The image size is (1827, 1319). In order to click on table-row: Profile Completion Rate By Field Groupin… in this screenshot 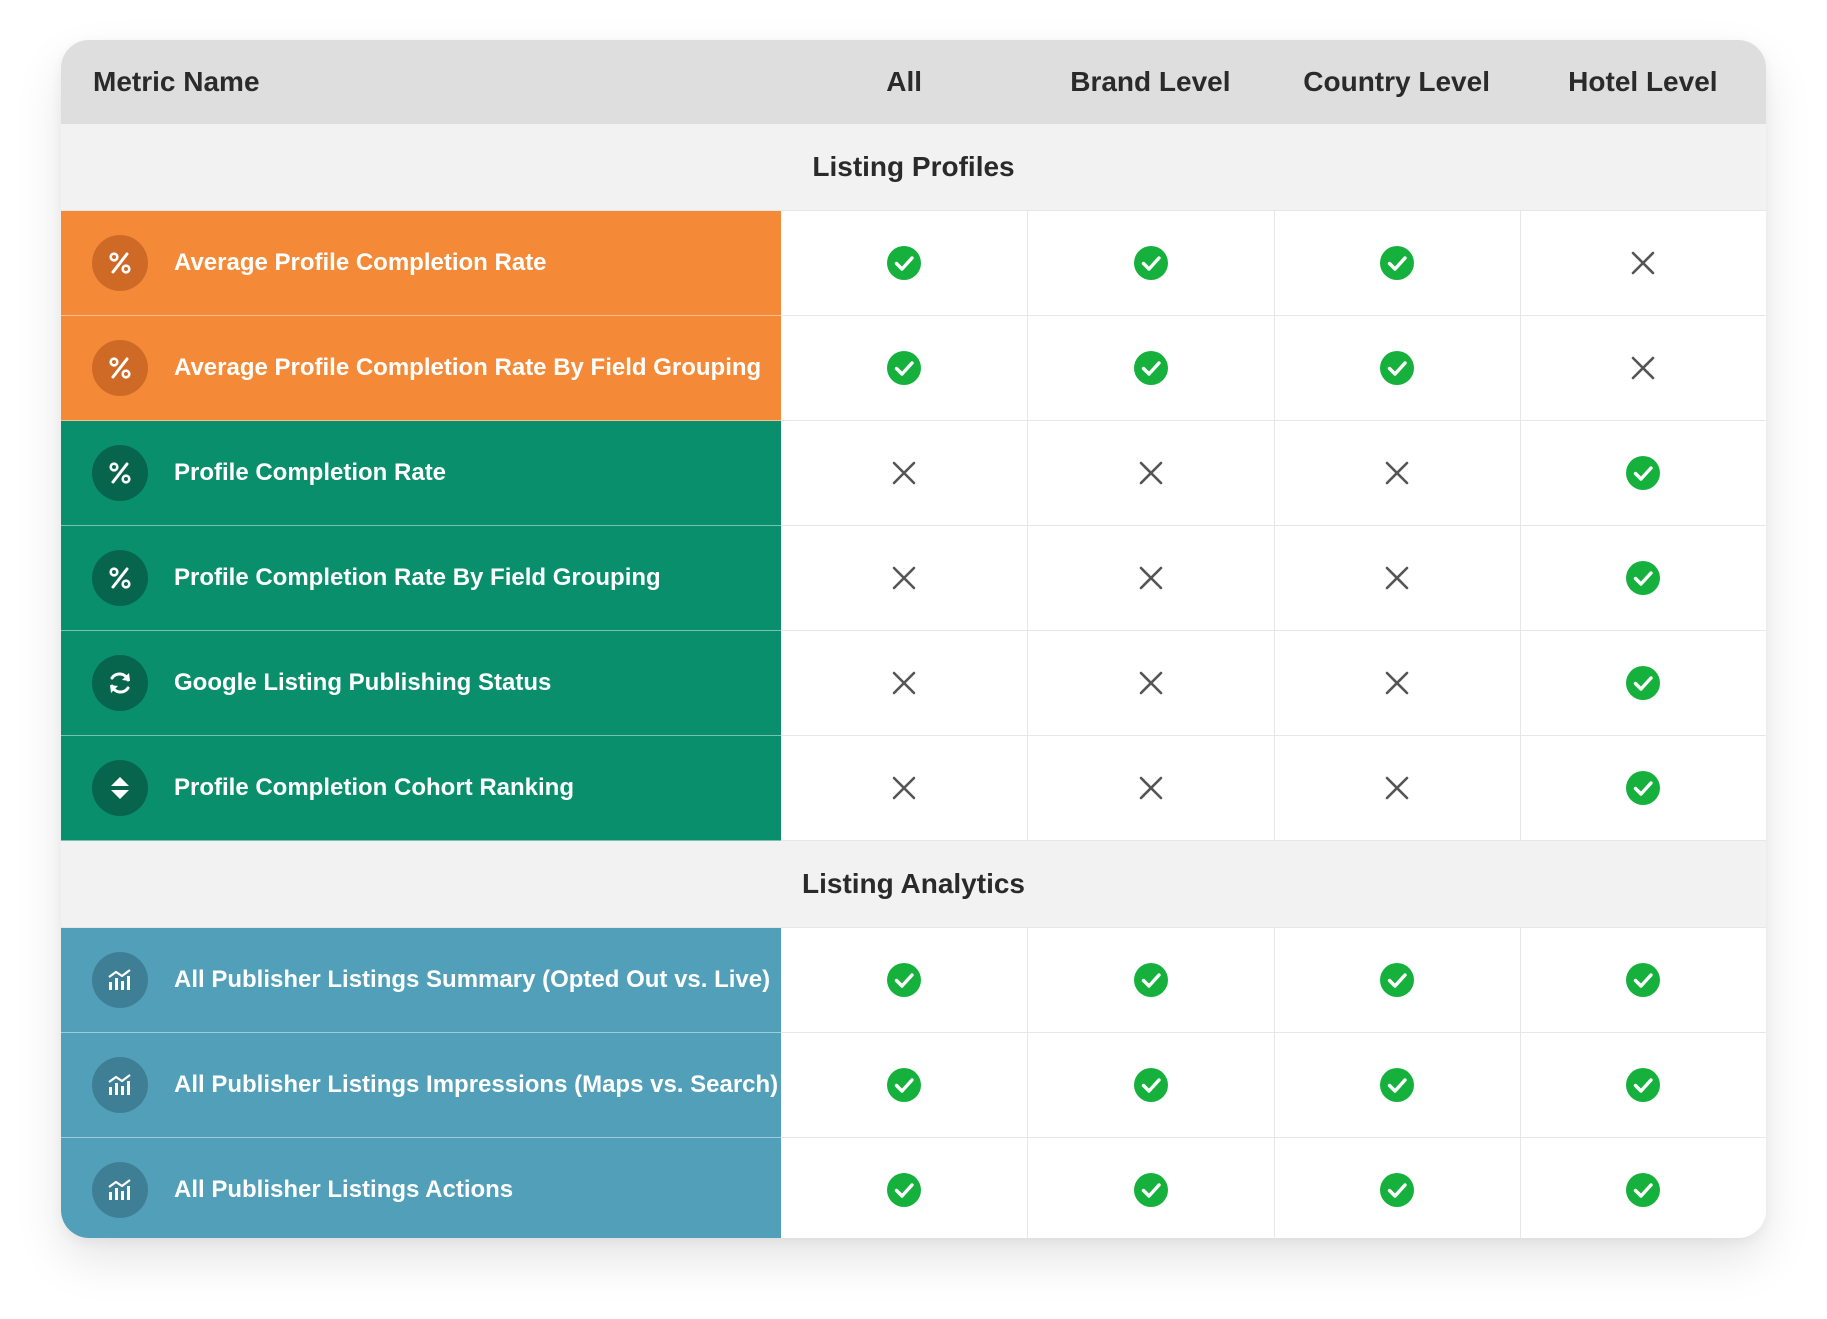, I will do `click(913, 578)`.